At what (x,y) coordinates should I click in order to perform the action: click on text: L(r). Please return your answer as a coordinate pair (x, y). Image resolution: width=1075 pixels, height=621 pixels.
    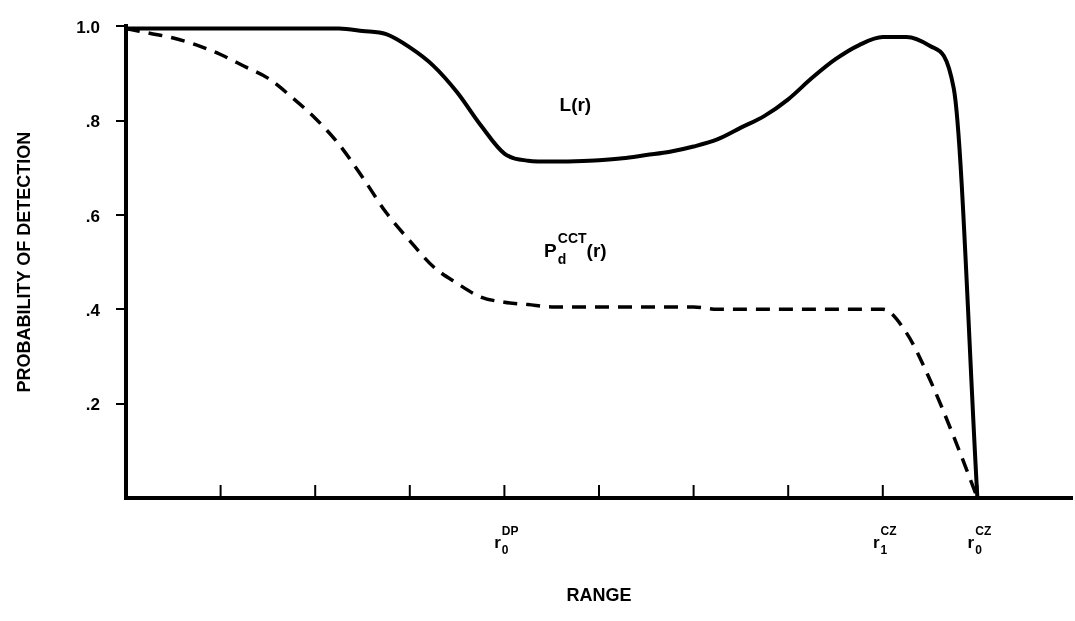
    Looking at the image, I should click on (575, 105).